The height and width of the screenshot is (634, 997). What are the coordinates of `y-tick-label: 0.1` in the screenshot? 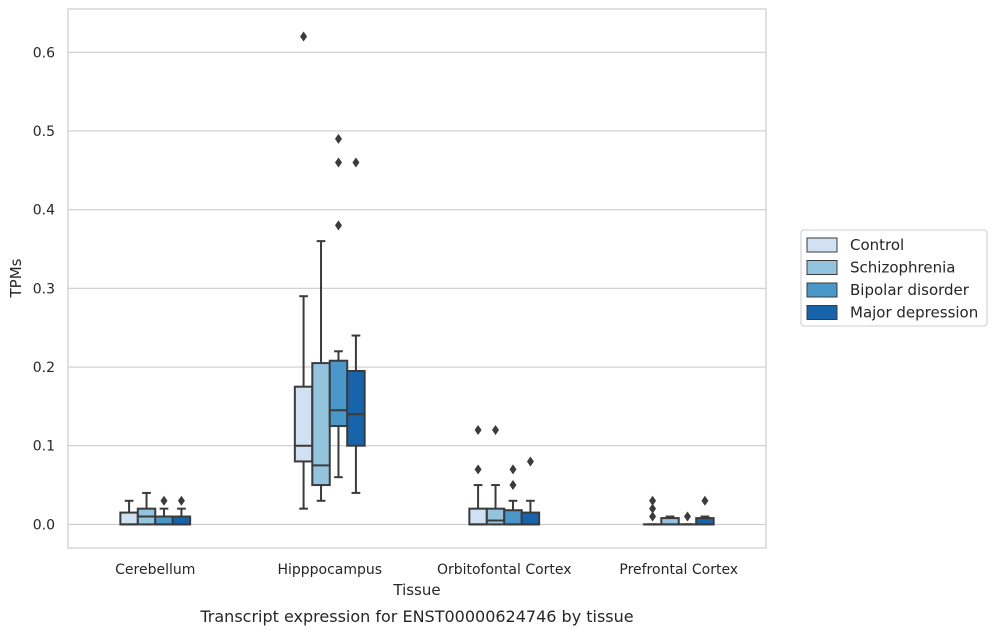 It's located at (44, 447).